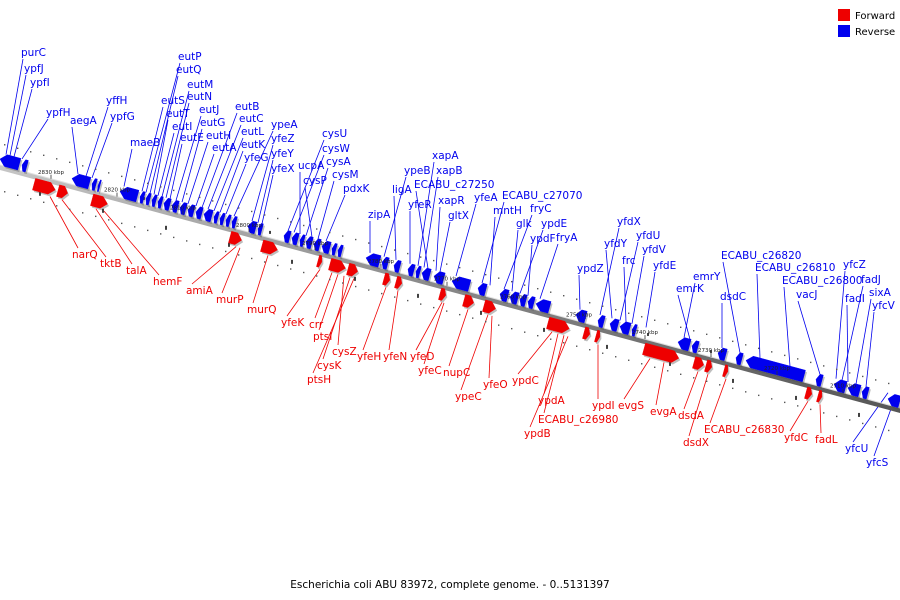 This screenshot has height=600, width=900. Describe the element at coordinates (541, 209) in the screenshot. I see `reverse-gene-label: fryC` at that location.